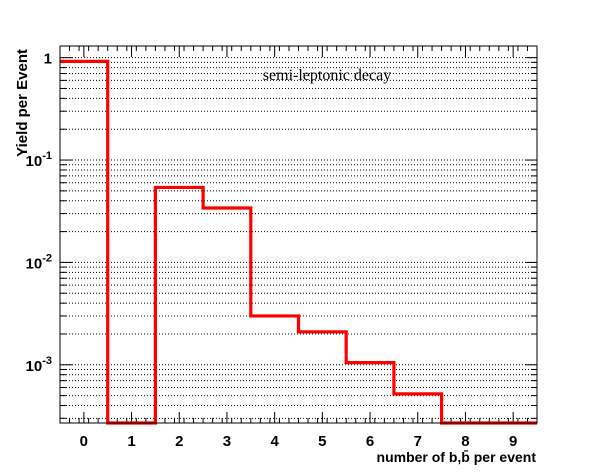  I want to click on x-tick-label: 1, so click(131, 441).